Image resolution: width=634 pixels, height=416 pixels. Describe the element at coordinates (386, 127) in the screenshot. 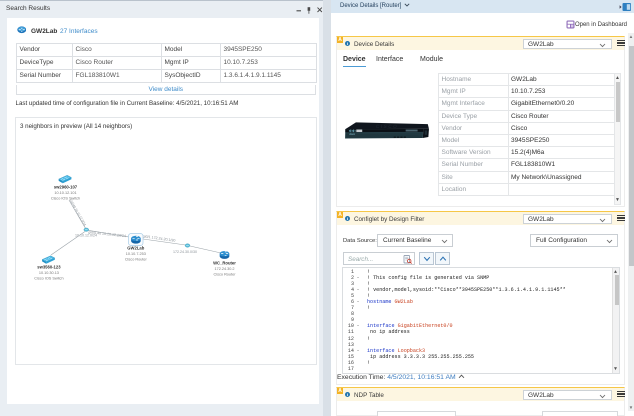

I see `svg-text: CISCO` at that location.